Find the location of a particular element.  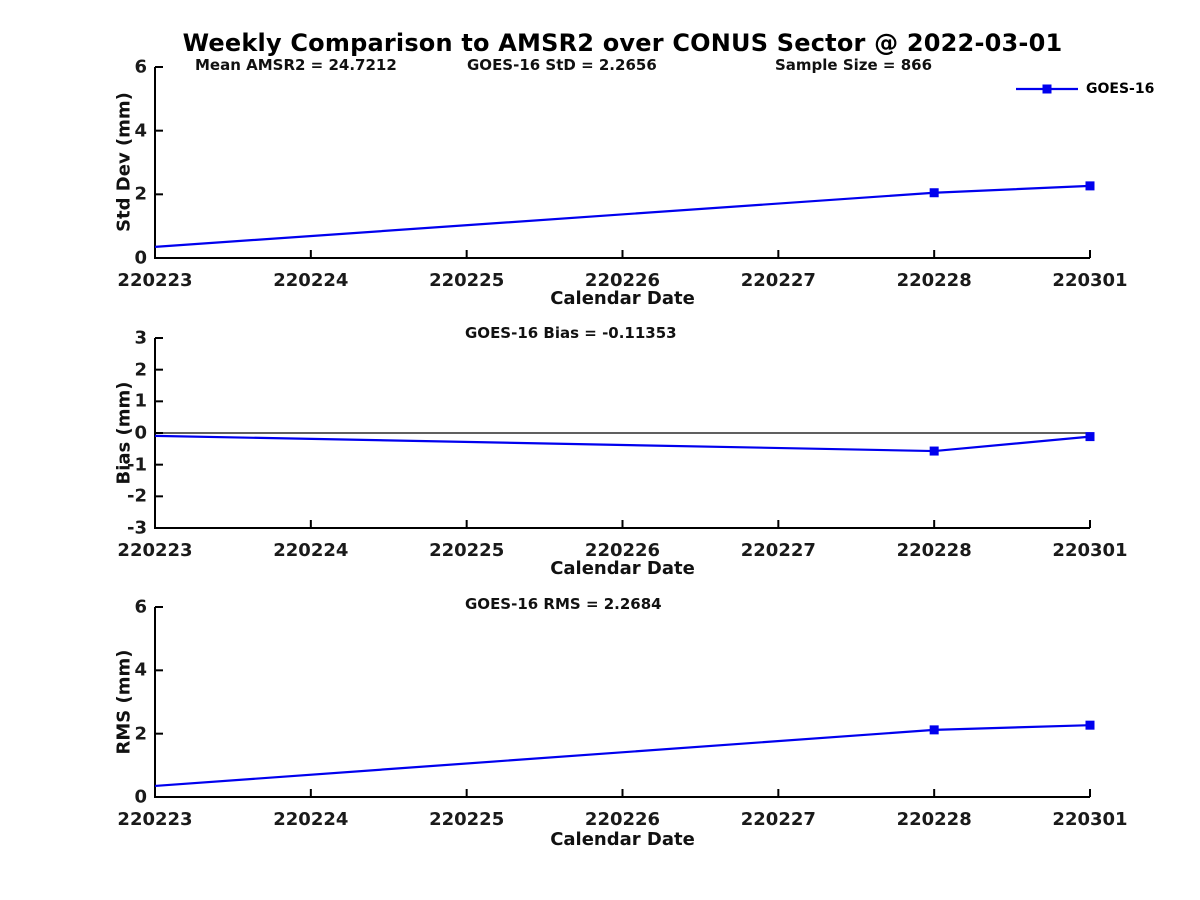

legend-marker is located at coordinates (1047, 89).